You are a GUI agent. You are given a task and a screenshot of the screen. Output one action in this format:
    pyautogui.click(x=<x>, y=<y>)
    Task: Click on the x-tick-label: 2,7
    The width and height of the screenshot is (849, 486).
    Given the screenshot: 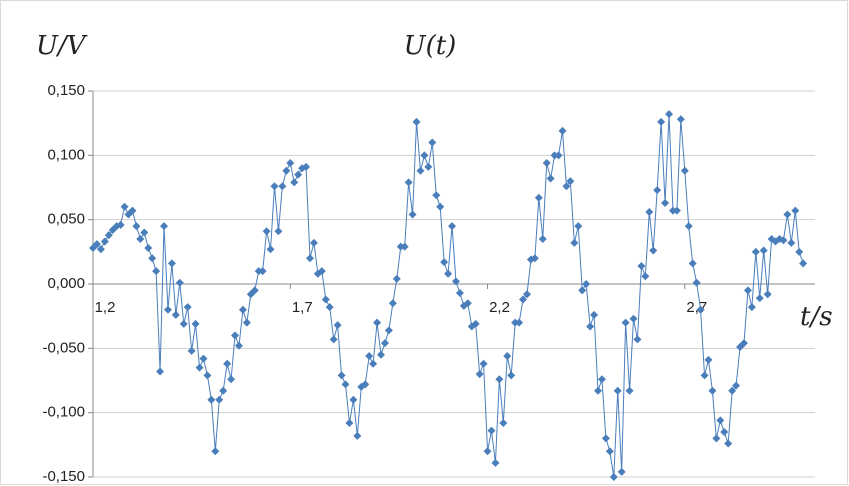 What is the action you would take?
    pyautogui.click(x=696, y=307)
    